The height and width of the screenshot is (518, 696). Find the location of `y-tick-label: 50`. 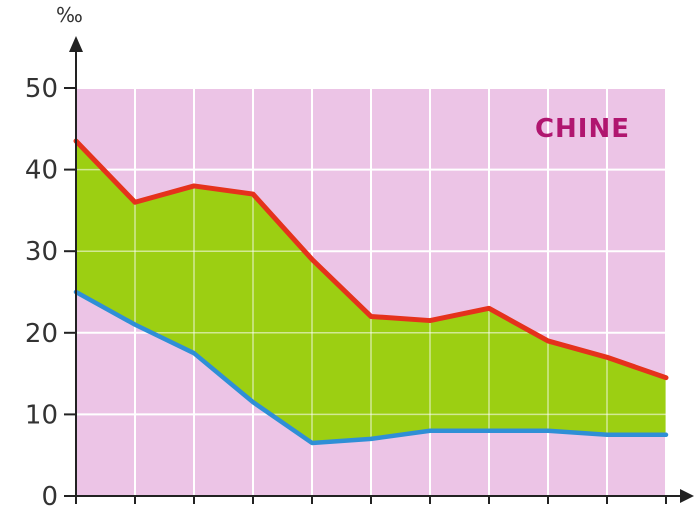

y-tick-label: 50 is located at coordinates (41, 89).